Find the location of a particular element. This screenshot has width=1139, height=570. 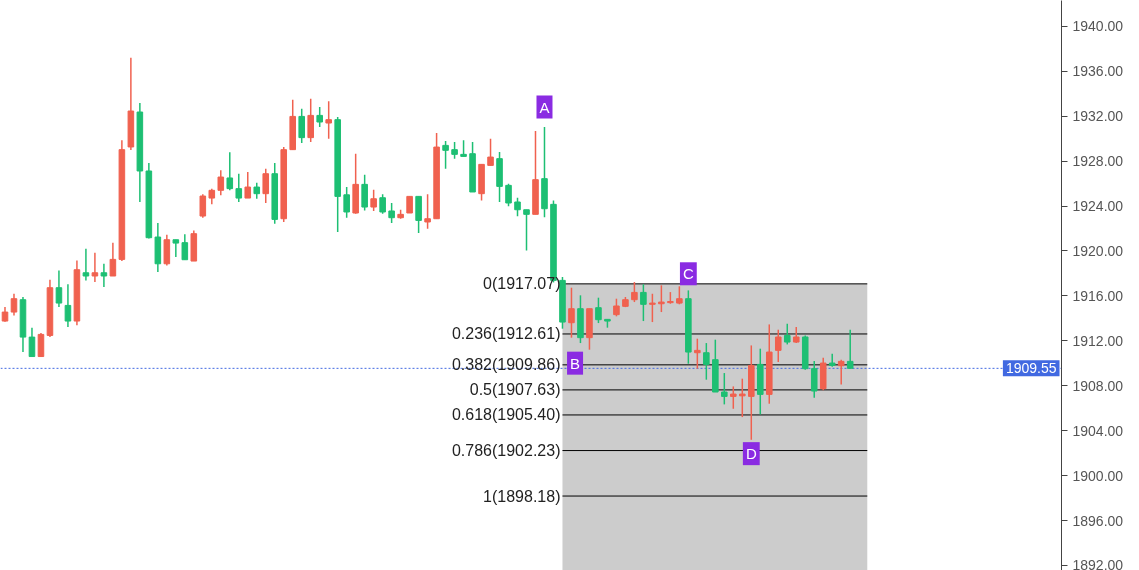

y-tick-label: 1912.00 is located at coordinates (1098, 340).